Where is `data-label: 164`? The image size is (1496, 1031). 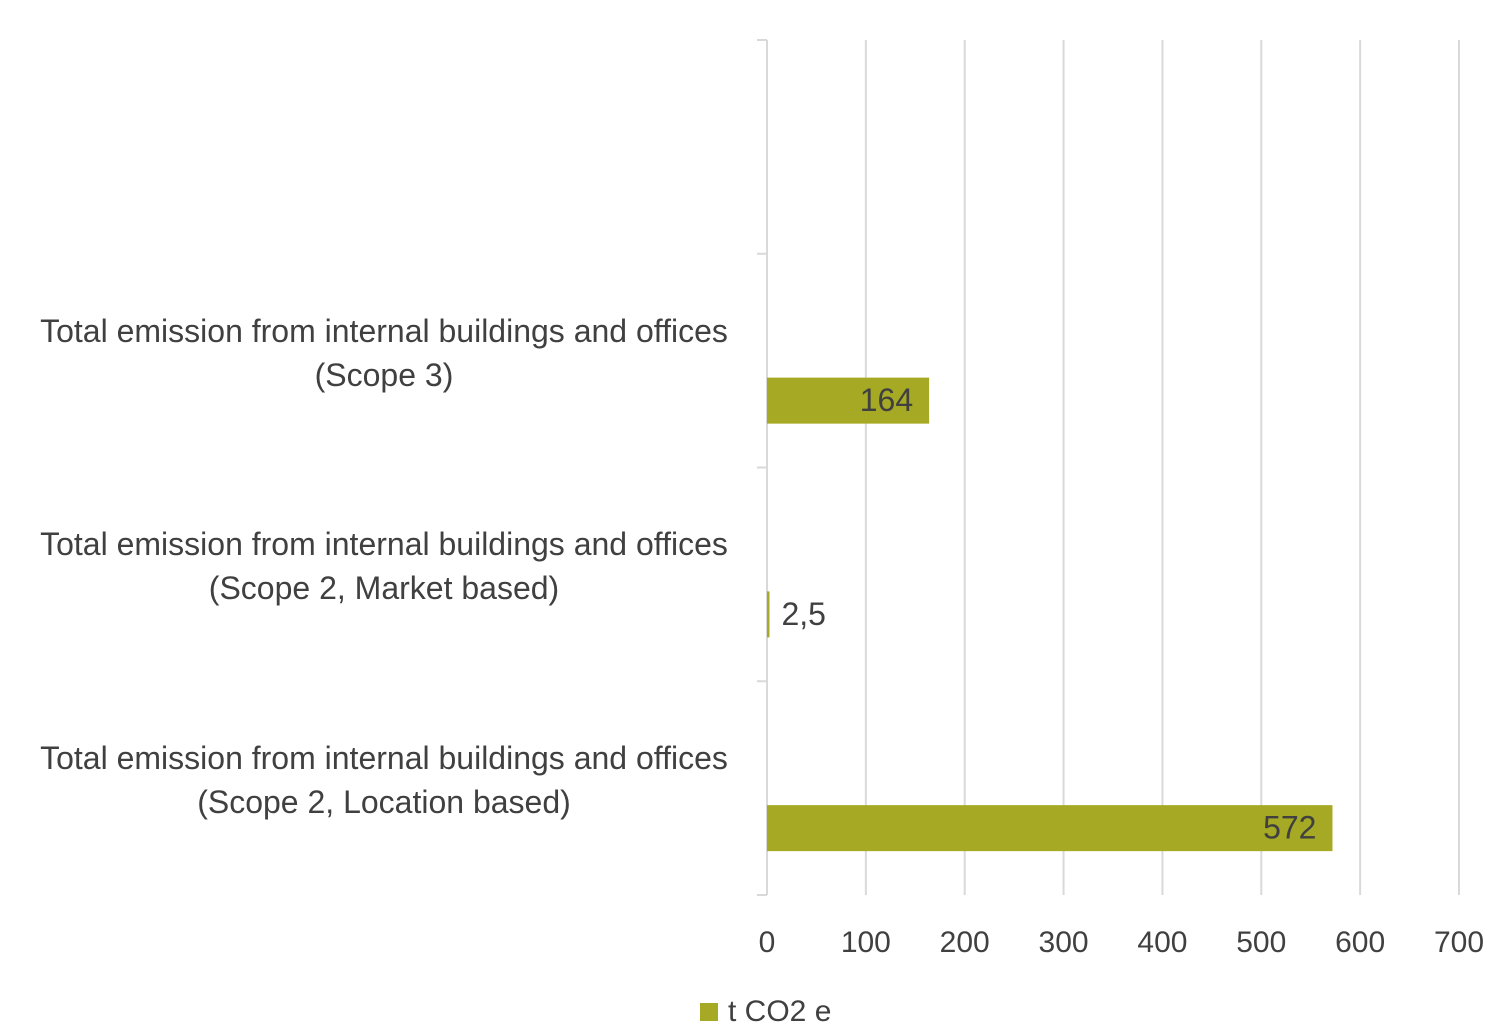
data-label: 164 is located at coordinates (886, 400).